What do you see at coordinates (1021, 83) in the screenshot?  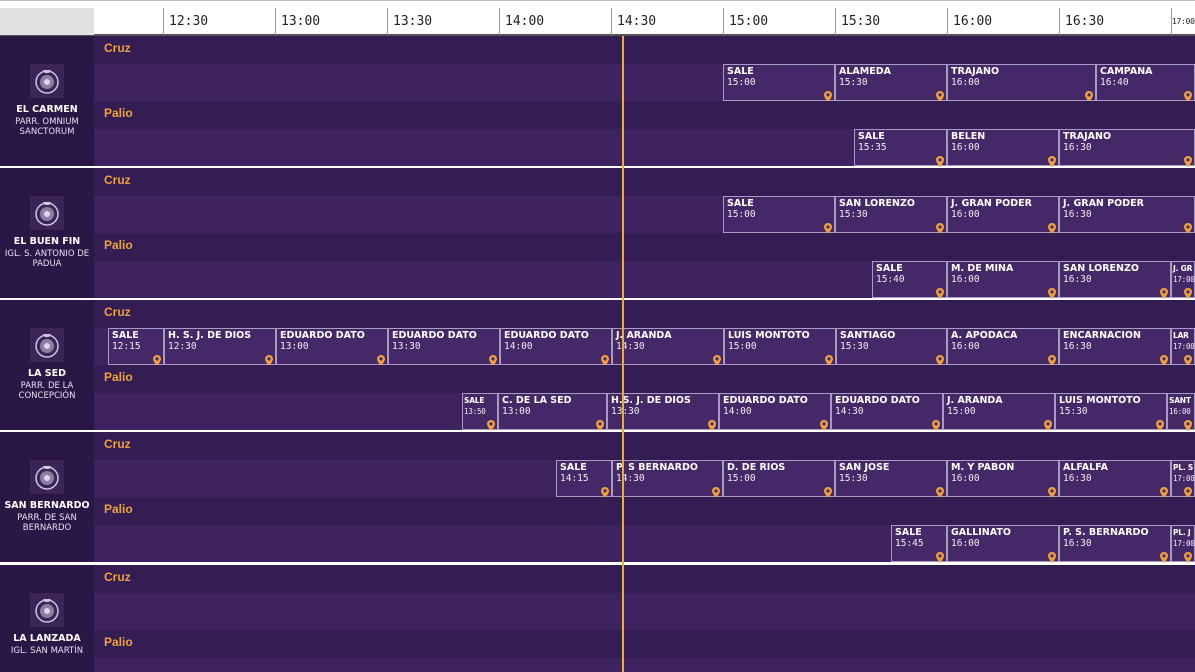 I see `route-stop-block: TRAJANO 16:00` at bounding box center [1021, 83].